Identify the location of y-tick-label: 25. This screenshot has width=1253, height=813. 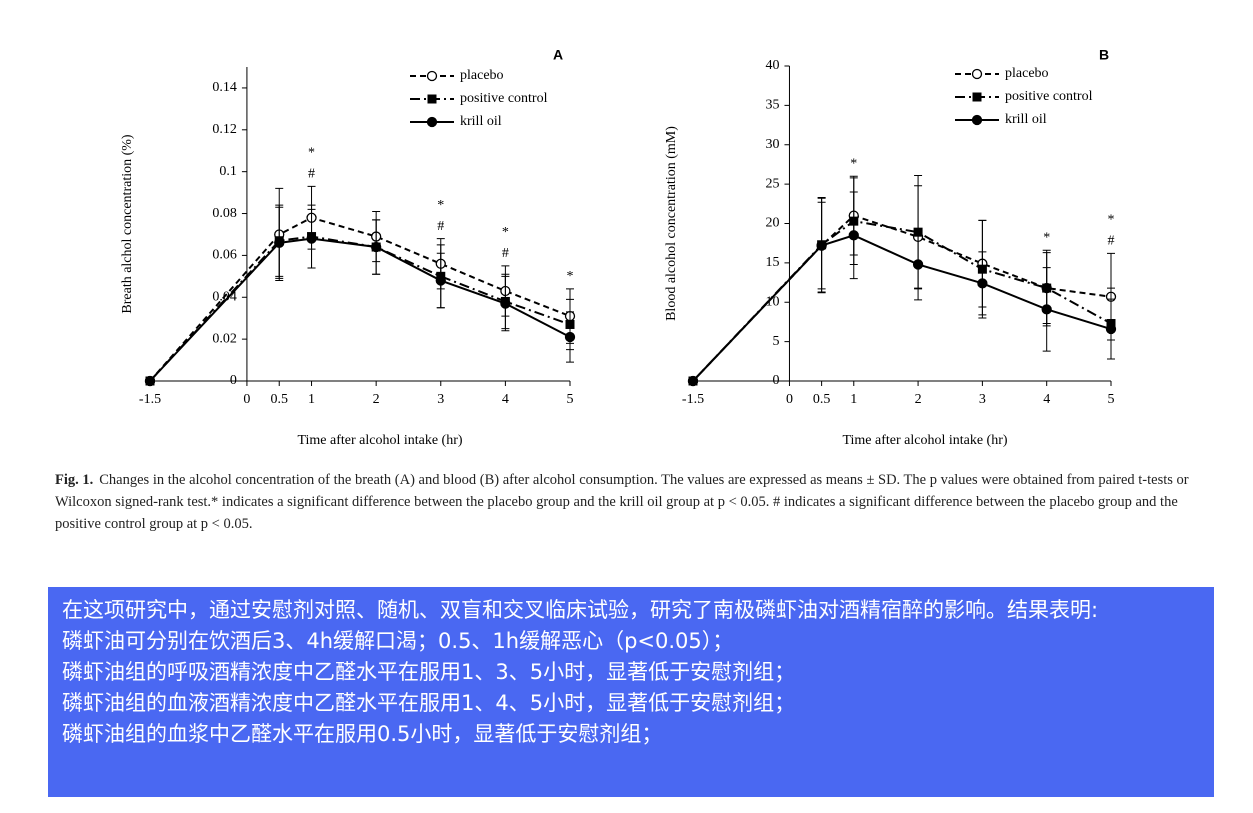
(772, 183).